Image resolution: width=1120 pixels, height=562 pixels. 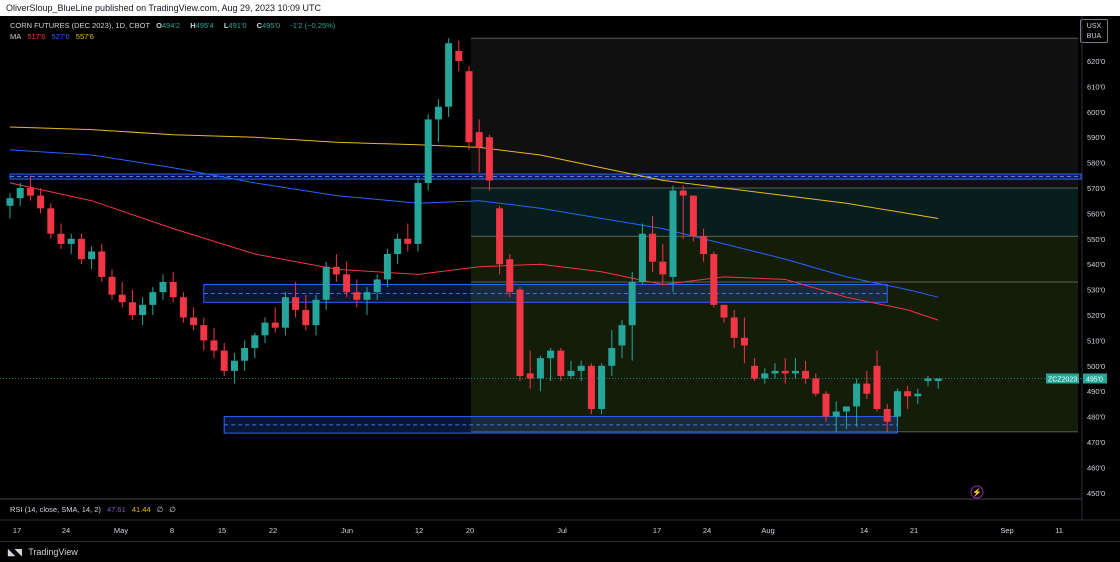 I want to click on price-axis-label: 560'0, so click(x=1096, y=213).